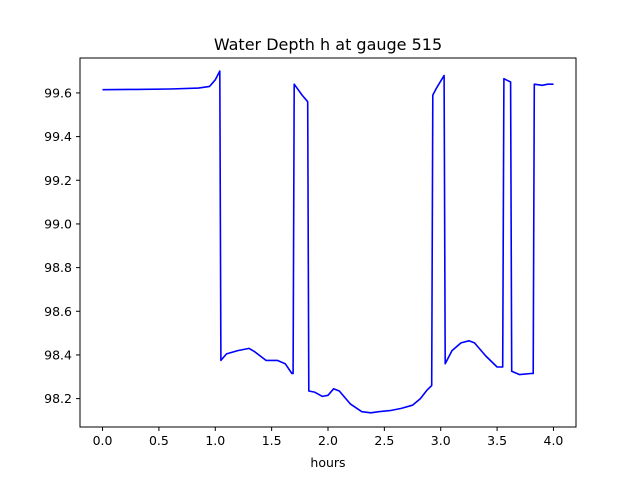 The width and height of the screenshot is (640, 480). What do you see at coordinates (62, 245) in the screenshot?
I see `y-axis: 98.2 98.4 98.6 98.8 99.0 99.2 99.4 99.6` at bounding box center [62, 245].